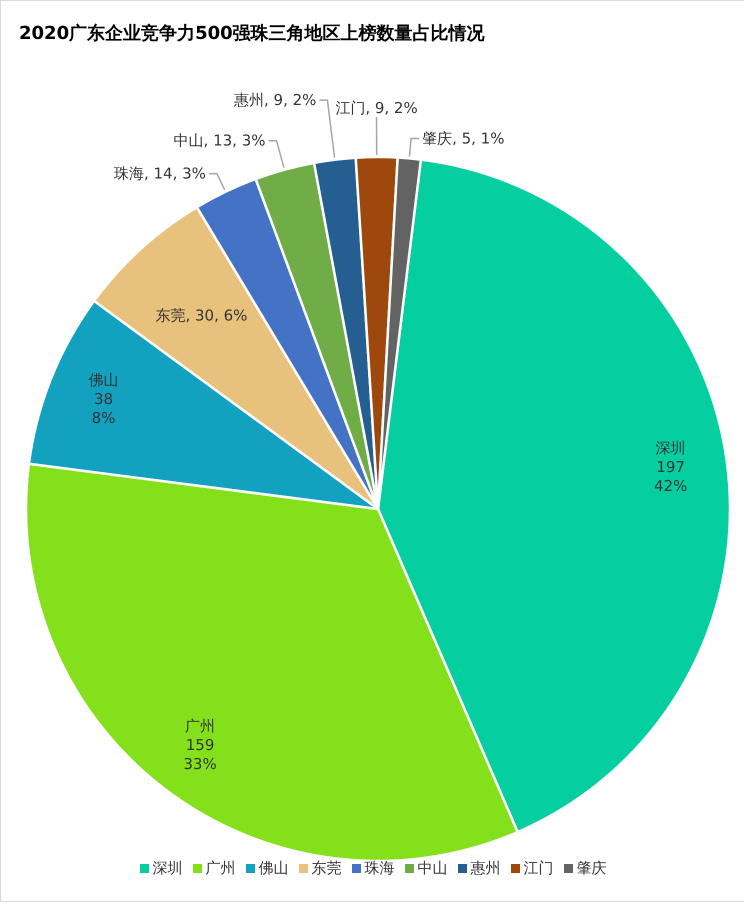 This screenshot has width=744, height=920. I want to click on data-label: 197 42%, so click(671, 476).